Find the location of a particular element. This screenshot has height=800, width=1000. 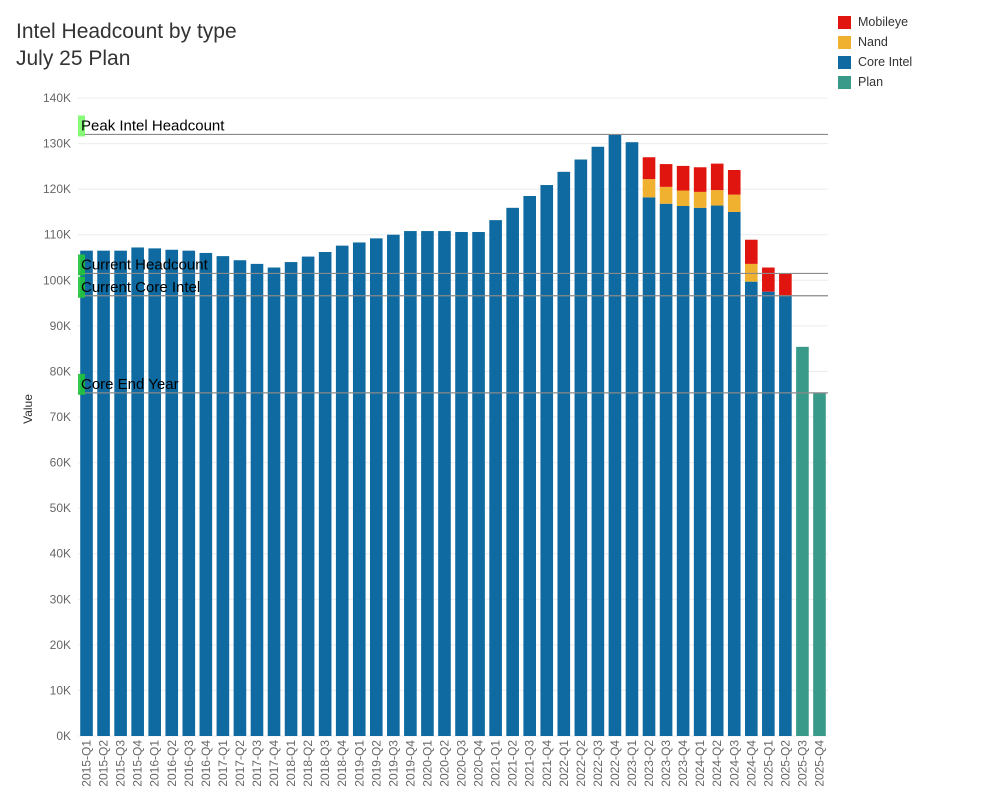

bar-core-intel-2019-q2 is located at coordinates (376, 487).